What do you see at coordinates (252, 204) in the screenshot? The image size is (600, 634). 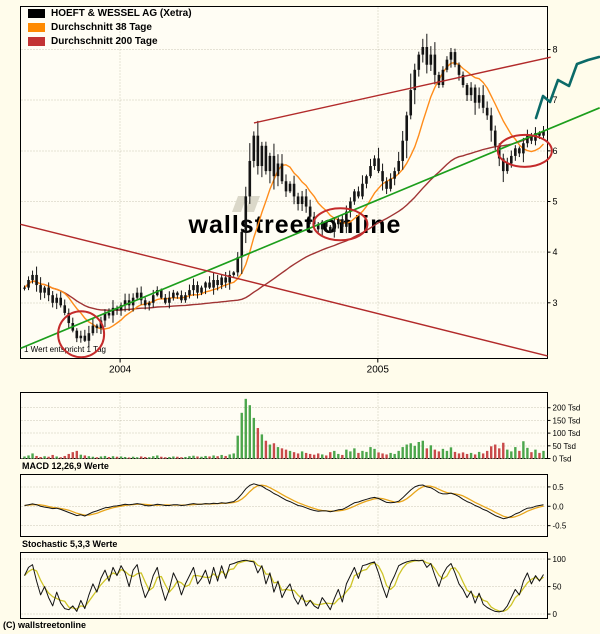 I see `watermark-logo` at bounding box center [252, 204].